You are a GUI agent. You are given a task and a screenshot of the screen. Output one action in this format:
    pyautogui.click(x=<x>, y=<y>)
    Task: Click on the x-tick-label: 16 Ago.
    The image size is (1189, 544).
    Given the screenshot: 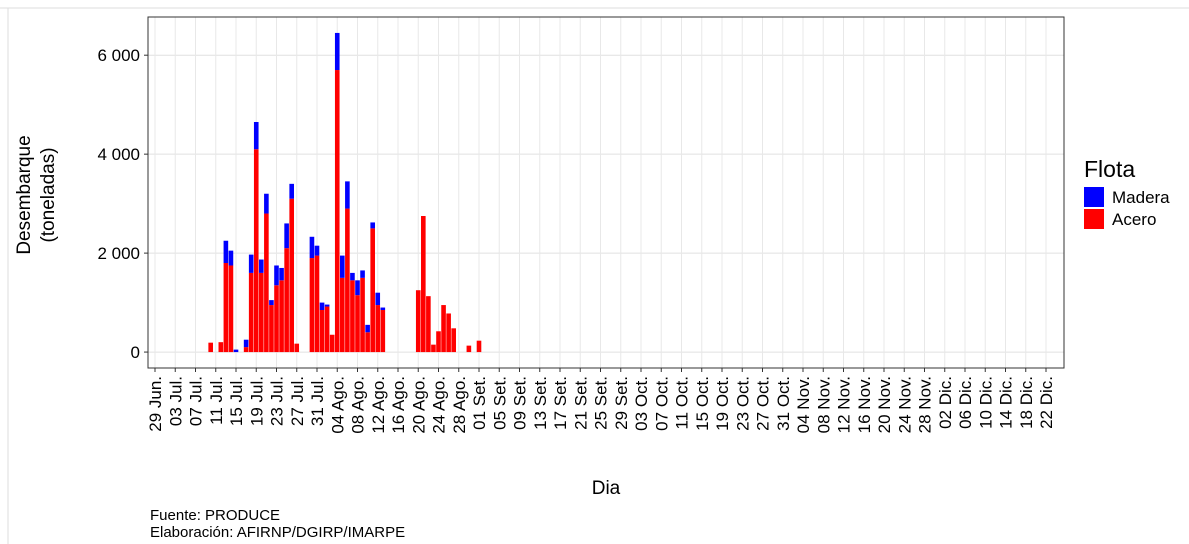 What is the action you would take?
    pyautogui.click(x=398, y=405)
    